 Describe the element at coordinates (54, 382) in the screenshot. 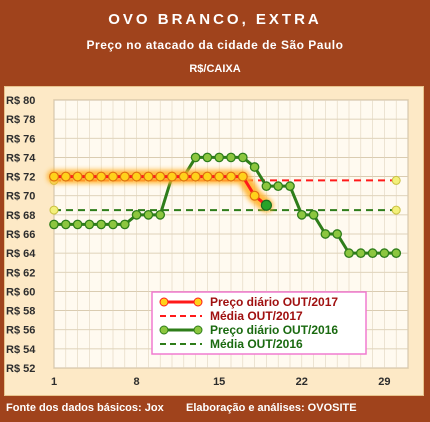

I see `x-tick-label: 1` at that location.